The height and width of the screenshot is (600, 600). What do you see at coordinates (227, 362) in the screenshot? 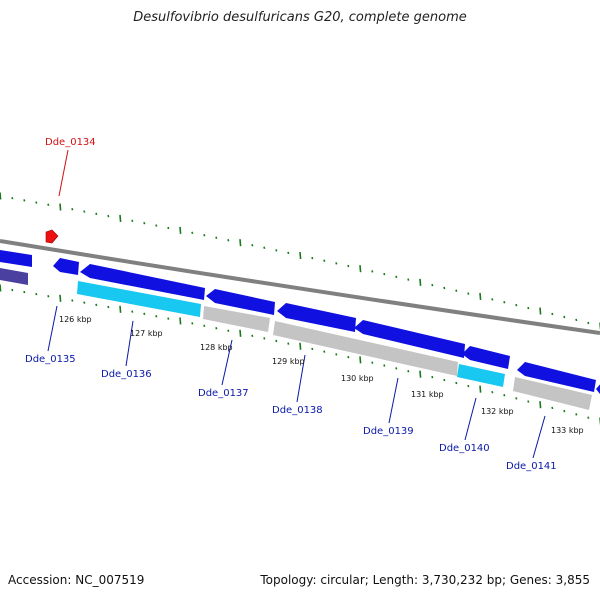
I see `leader-dde0137` at bounding box center [227, 362].